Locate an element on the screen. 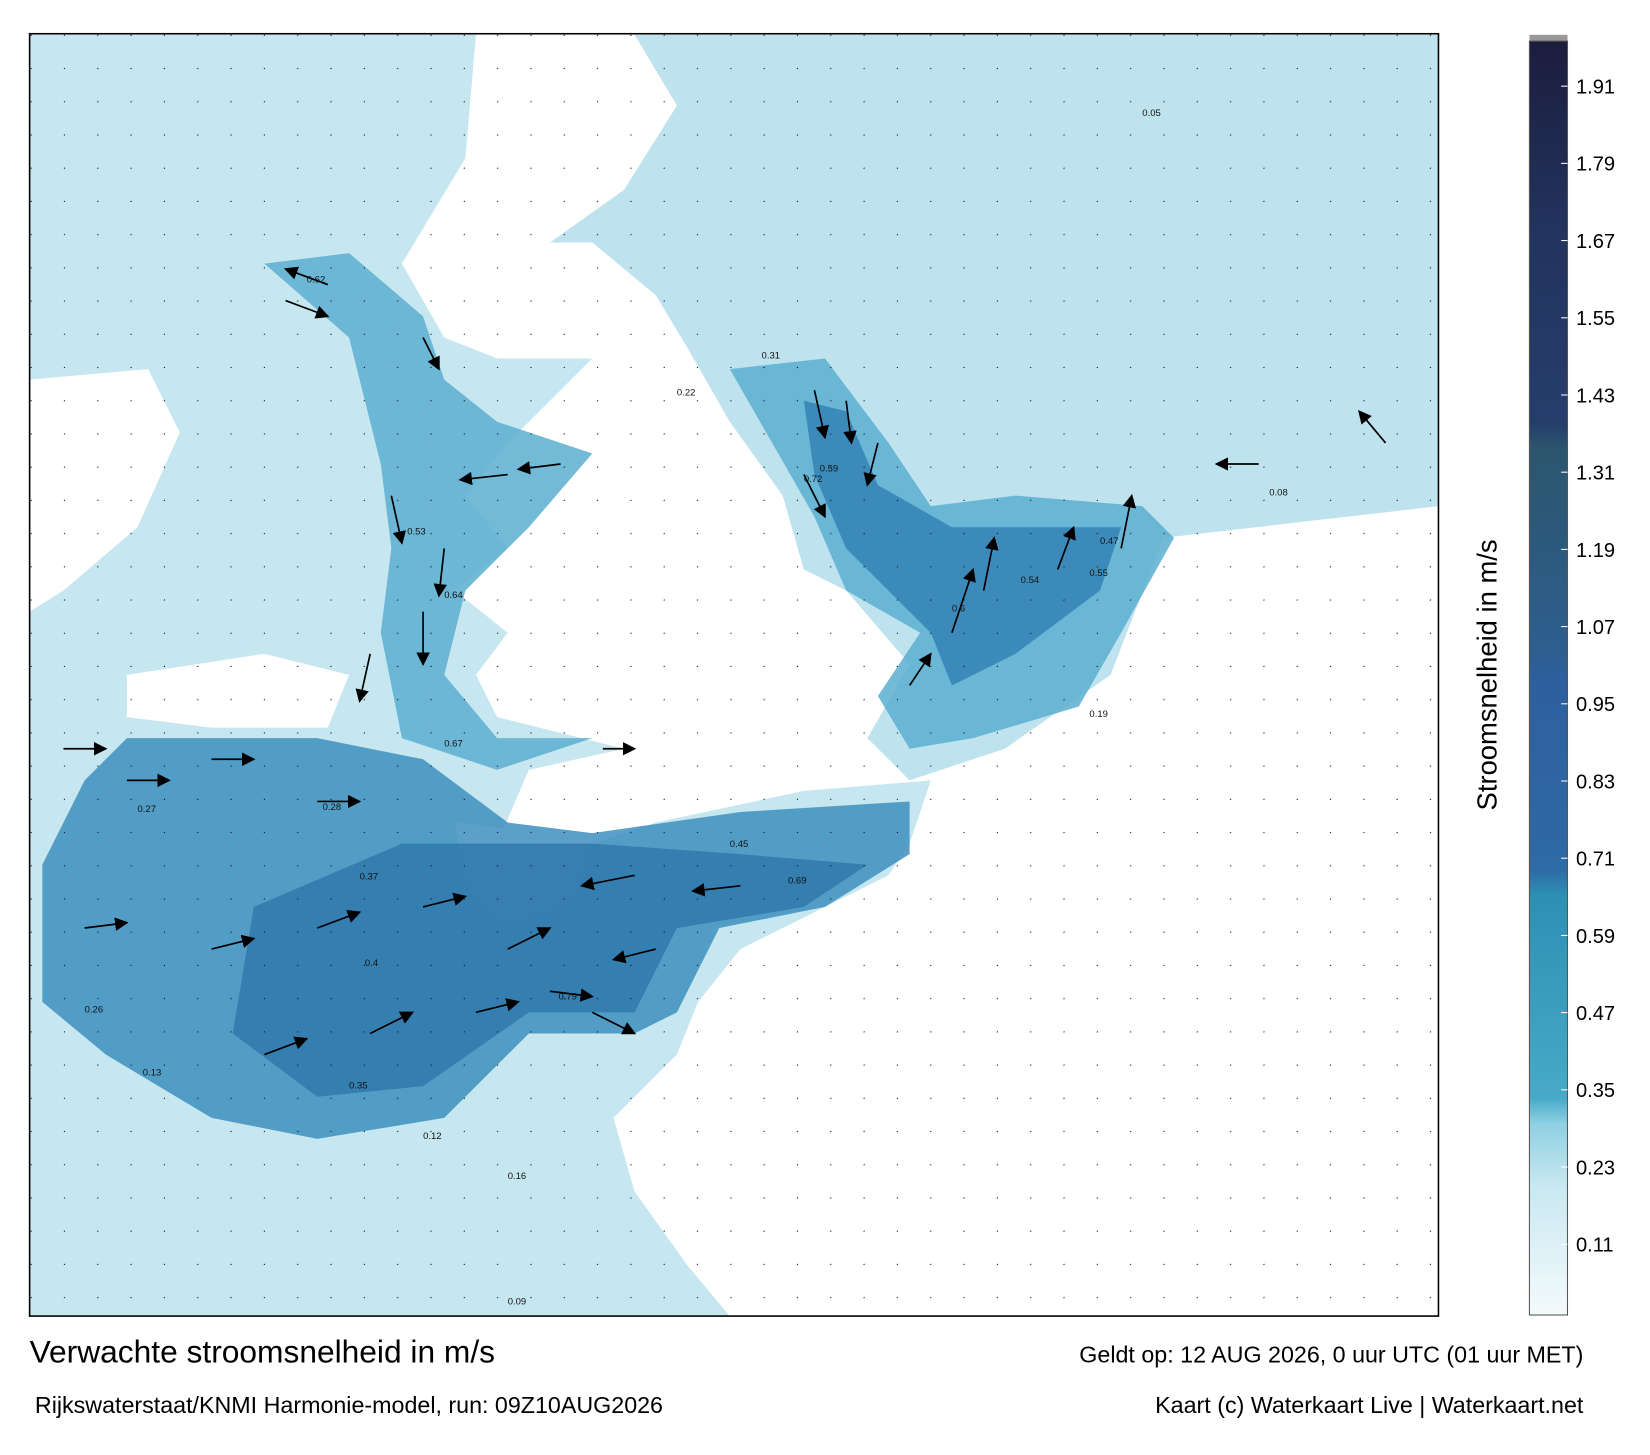 This screenshot has height=1455, width=1650. colorbar-tick-label: 1.55 is located at coordinates (1595, 319).